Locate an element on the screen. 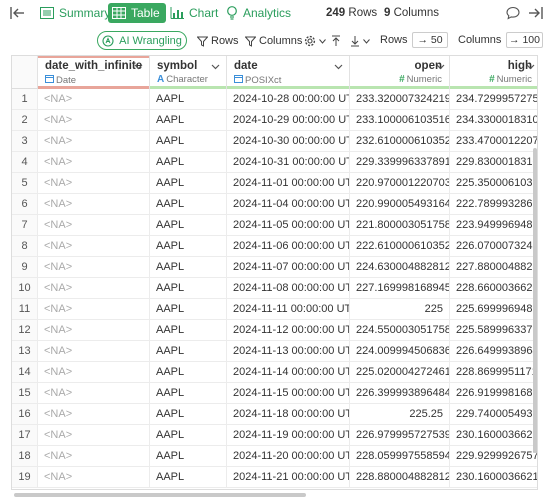  table-cell: 229.9299926757 is located at coordinates (493, 456).